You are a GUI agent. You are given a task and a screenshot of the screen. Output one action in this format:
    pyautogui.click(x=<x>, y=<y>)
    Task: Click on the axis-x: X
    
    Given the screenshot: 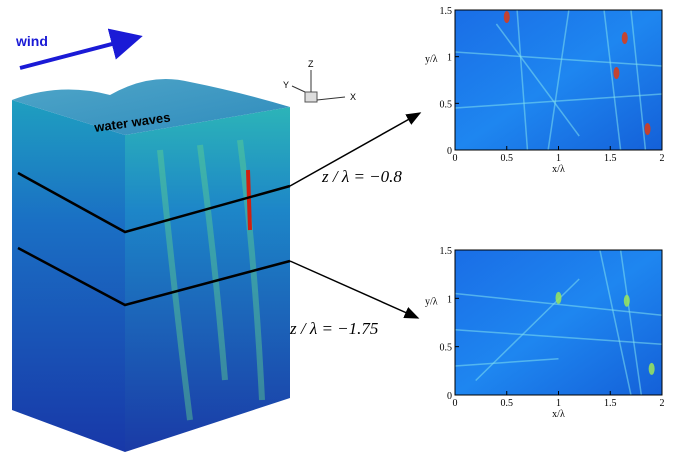 What is the action you would take?
    pyautogui.click(x=353, y=97)
    